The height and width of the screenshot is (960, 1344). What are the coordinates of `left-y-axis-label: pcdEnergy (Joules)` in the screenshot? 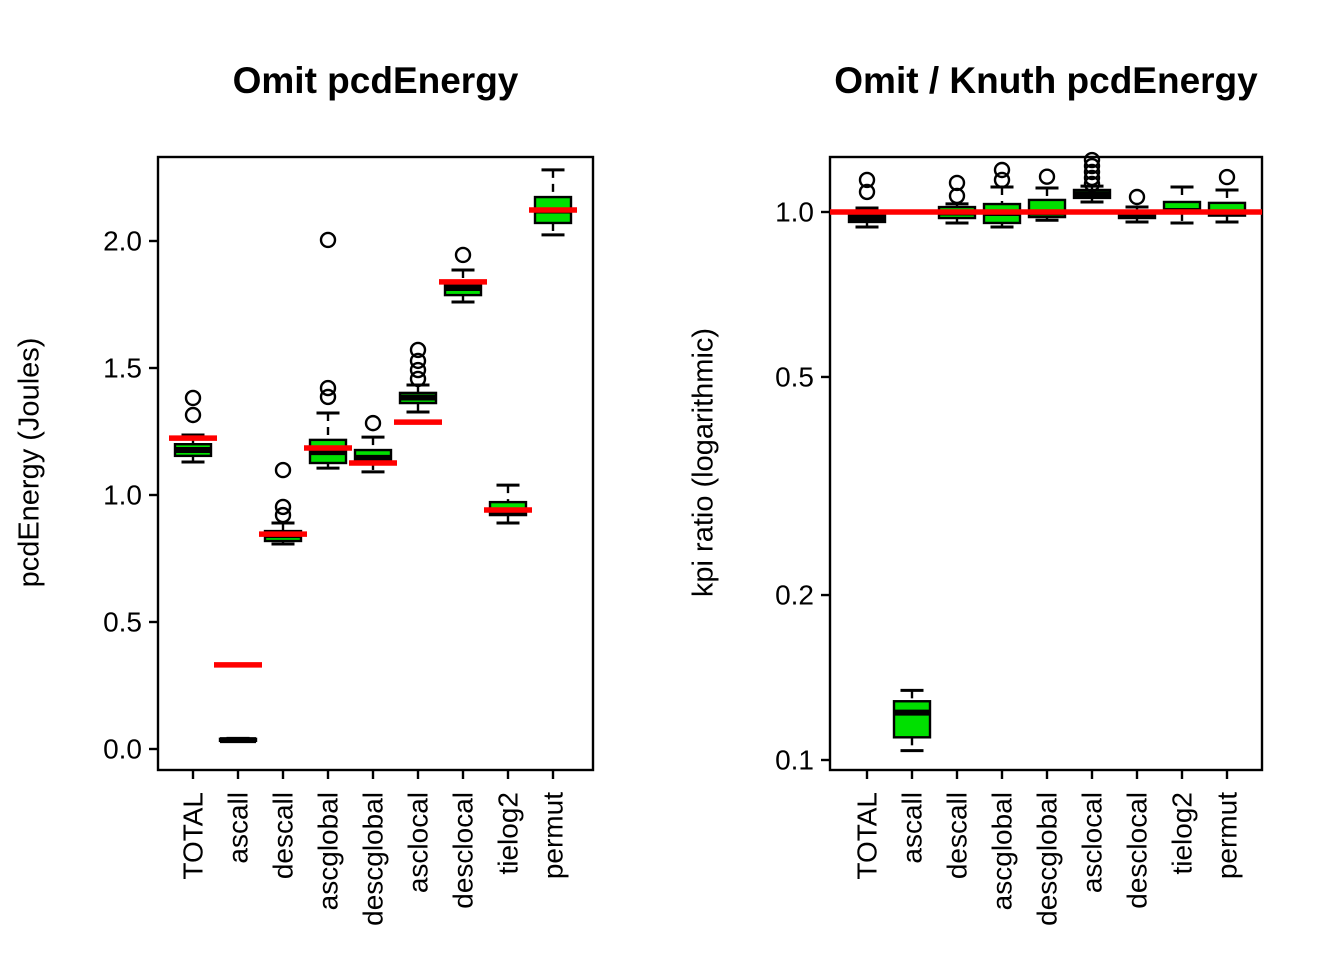 It's located at (29, 462).